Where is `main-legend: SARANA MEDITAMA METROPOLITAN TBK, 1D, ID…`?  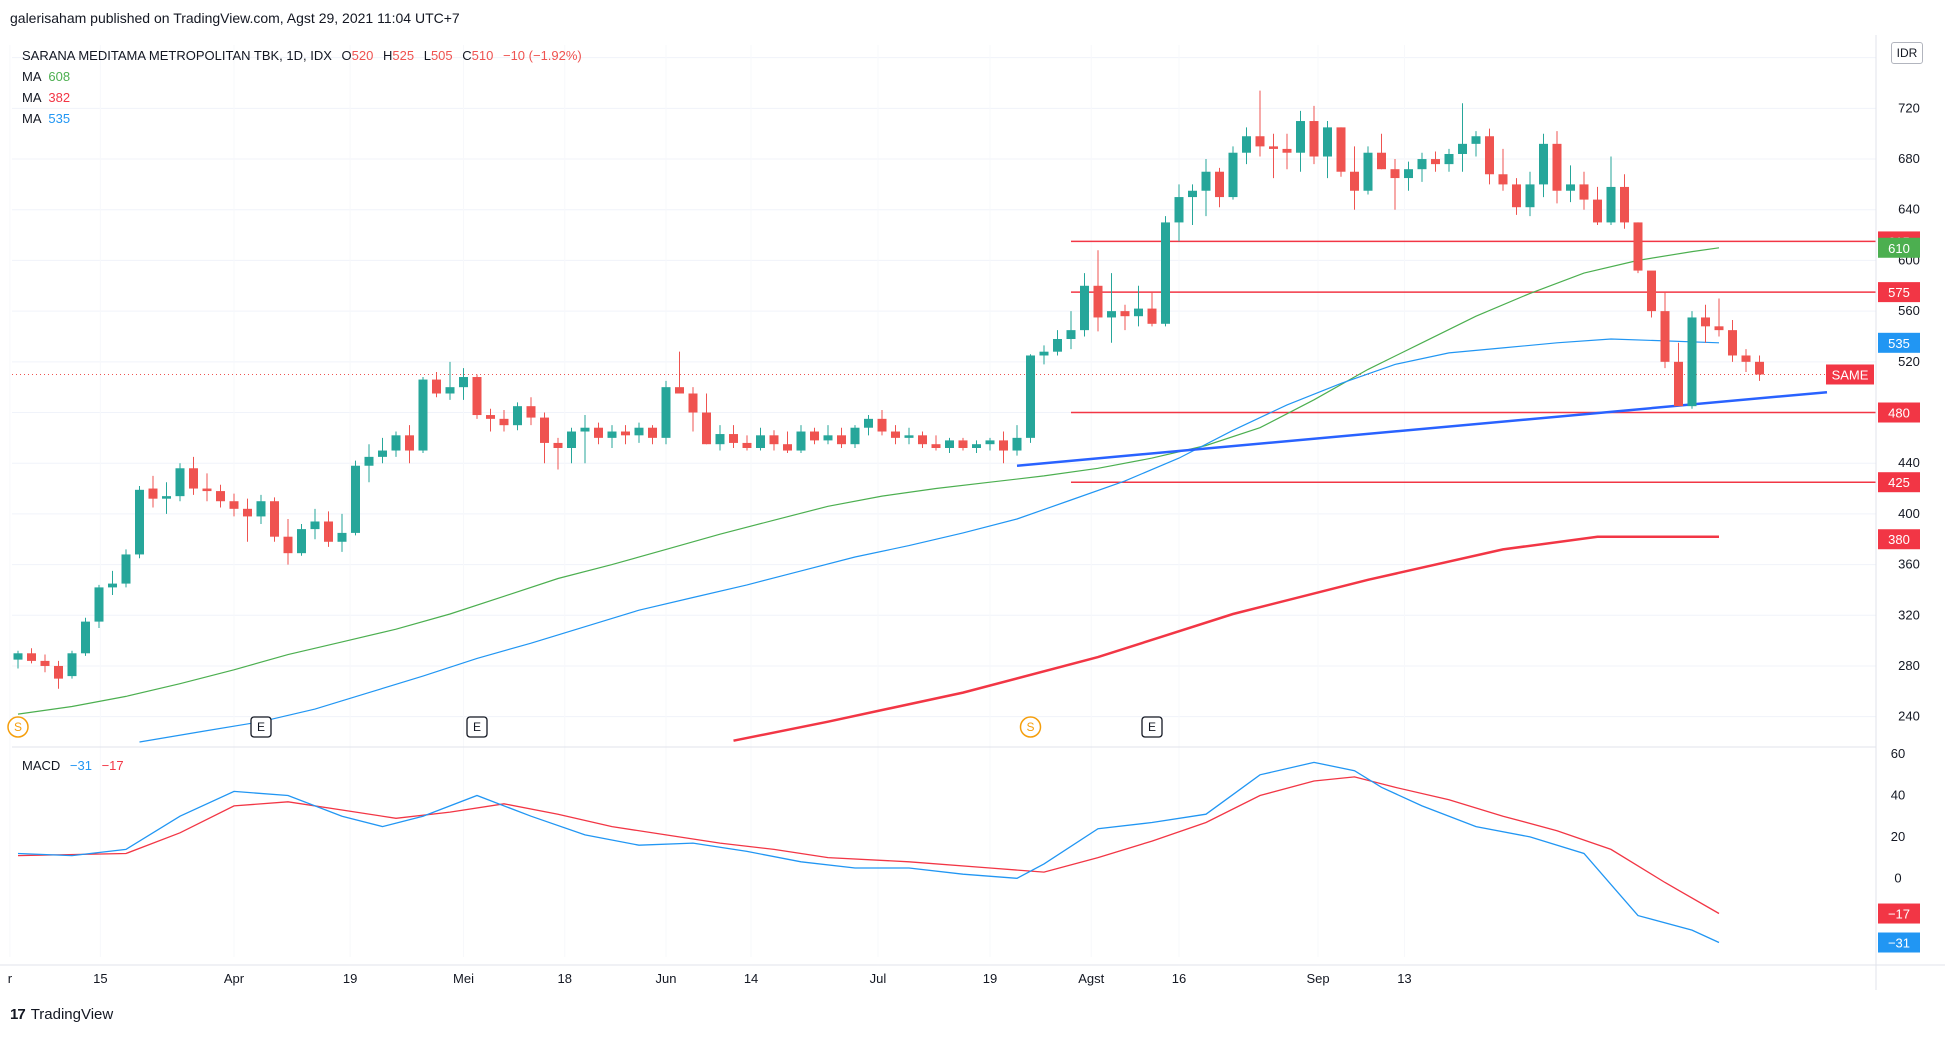 main-legend: SARANA MEDITAMA METROPOLITAN TBK, 1D, ID… is located at coordinates (302, 87).